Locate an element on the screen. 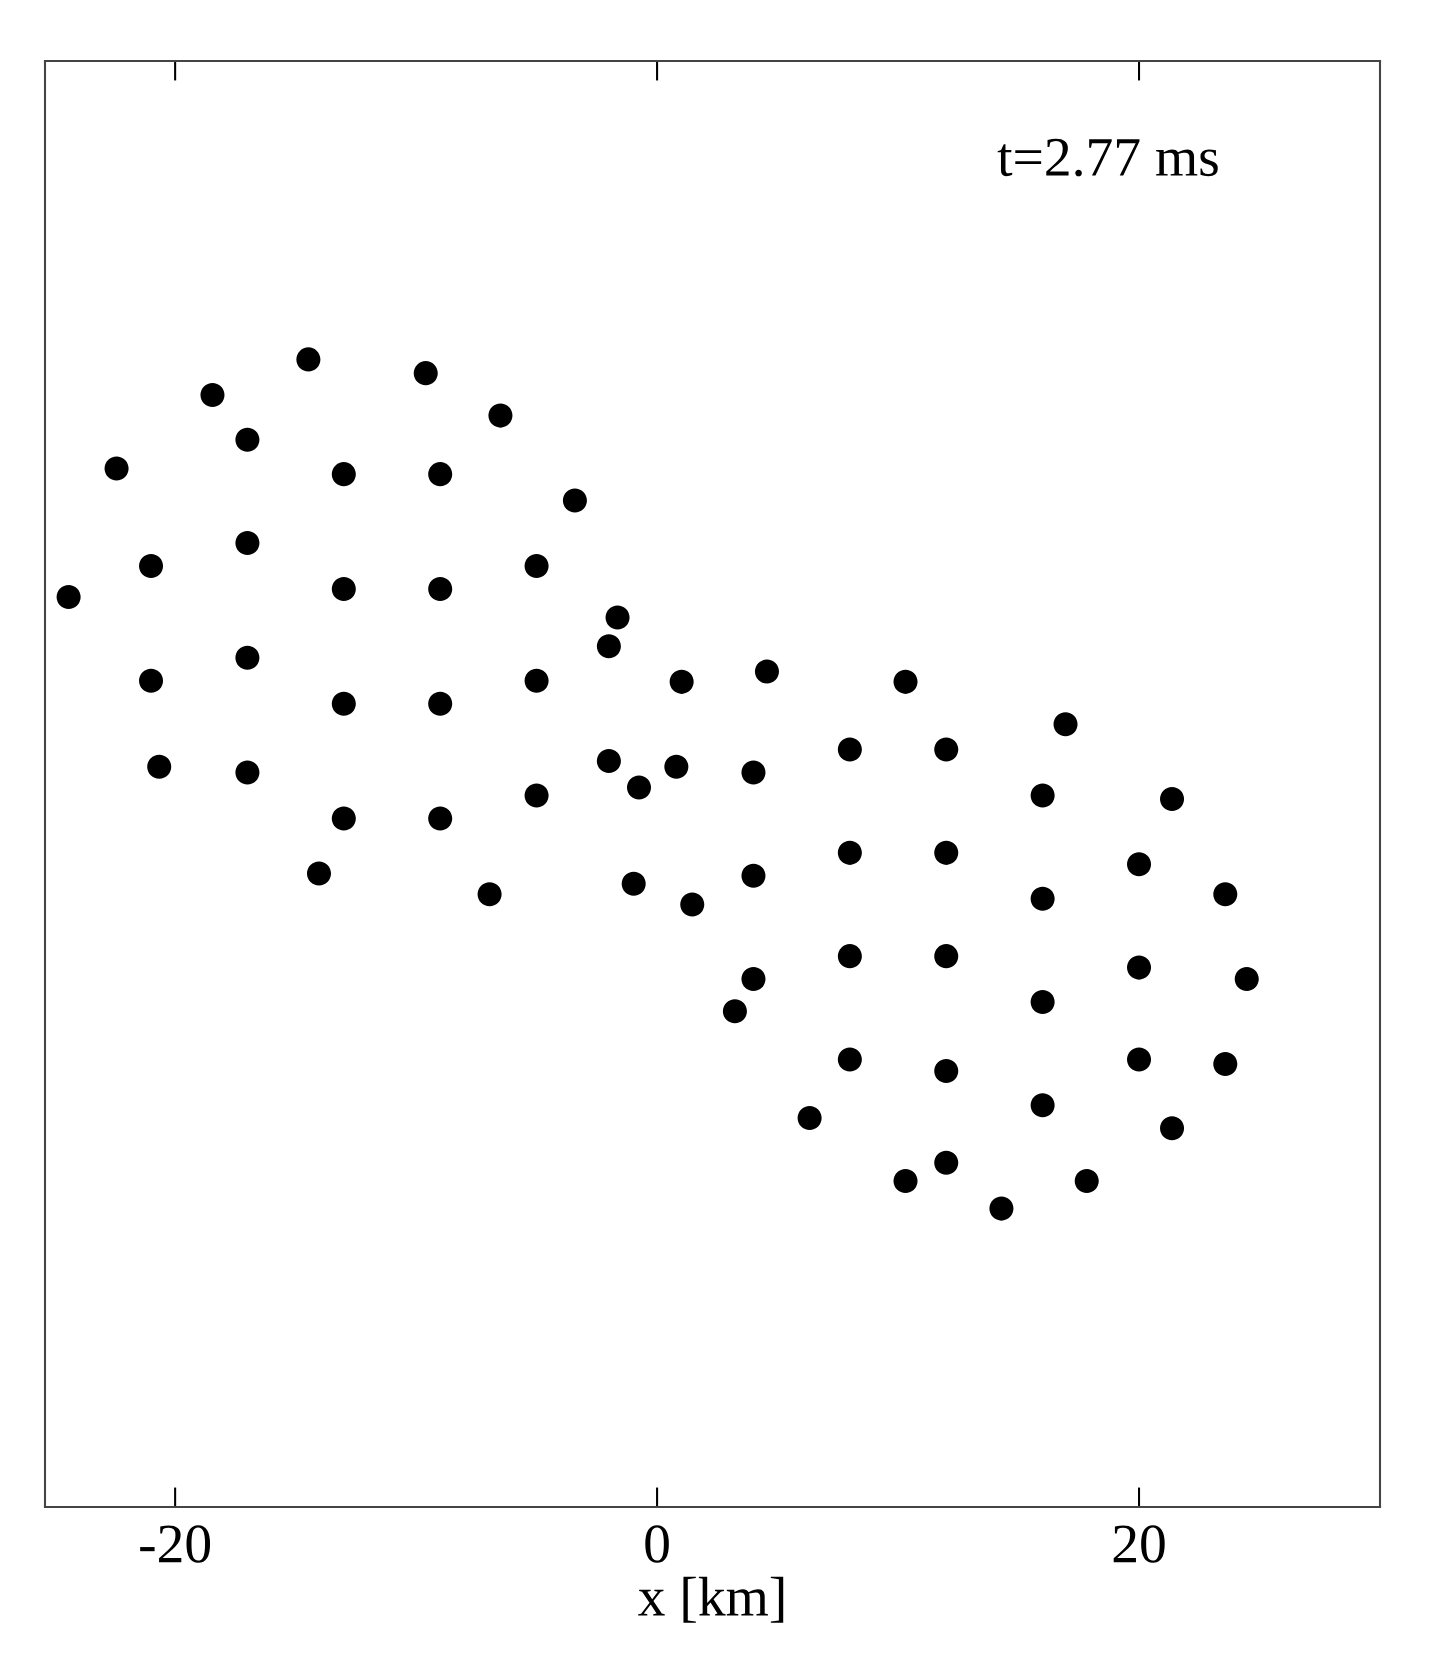 The image size is (1430, 1668). x-axis-title: x [km] is located at coordinates (711, 1599).